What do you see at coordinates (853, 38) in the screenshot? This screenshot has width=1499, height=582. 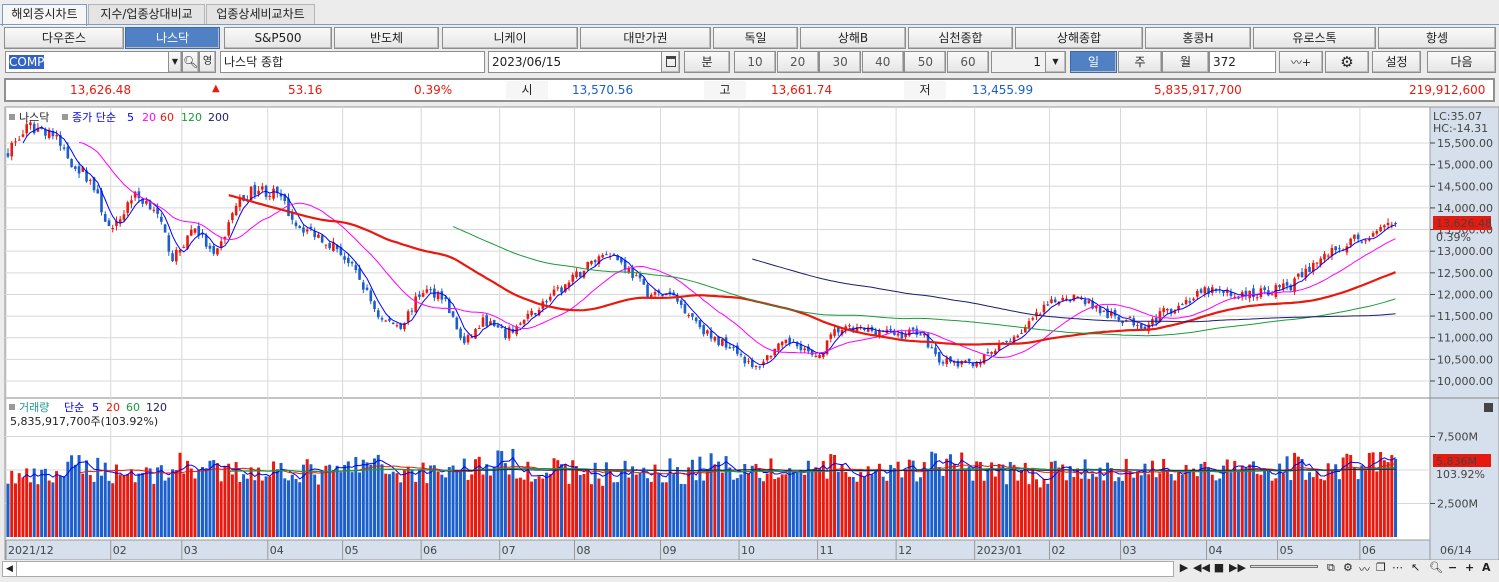 I see `index-button-7: 상해B` at bounding box center [853, 38].